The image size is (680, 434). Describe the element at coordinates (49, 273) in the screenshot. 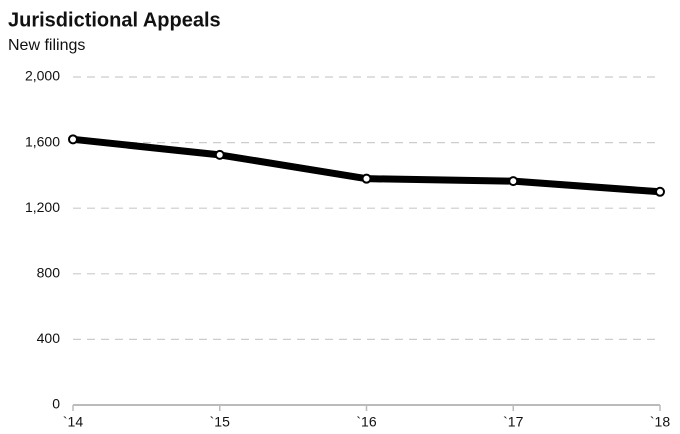

I see `y-tick-label: 800` at that location.